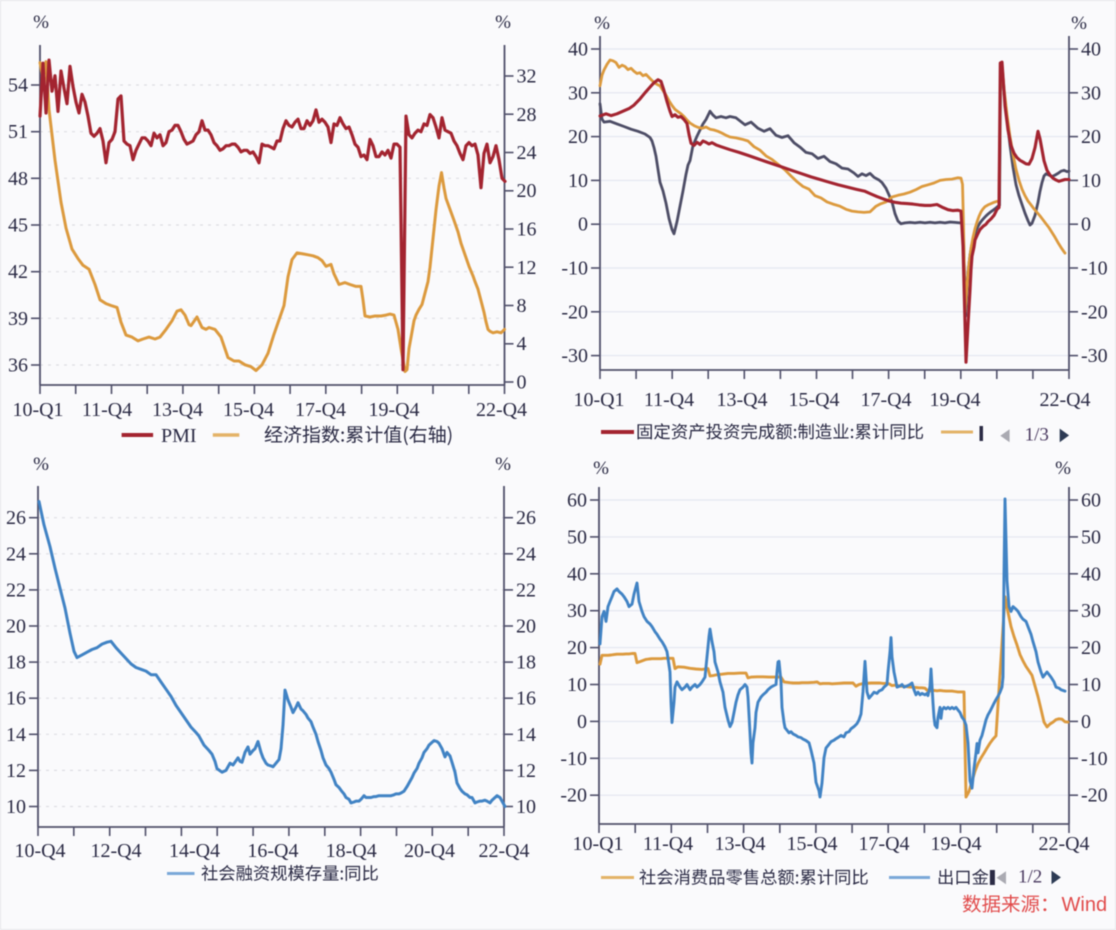 The height and width of the screenshot is (930, 1116). What do you see at coordinates (18, 179) in the screenshot?
I see `svg-text: 48` at bounding box center [18, 179].